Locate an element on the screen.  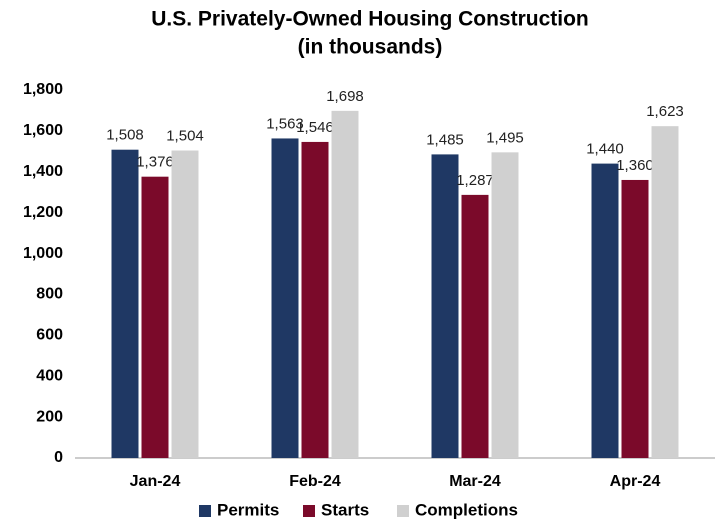
value-label: 1,698 is located at coordinates (345, 96).